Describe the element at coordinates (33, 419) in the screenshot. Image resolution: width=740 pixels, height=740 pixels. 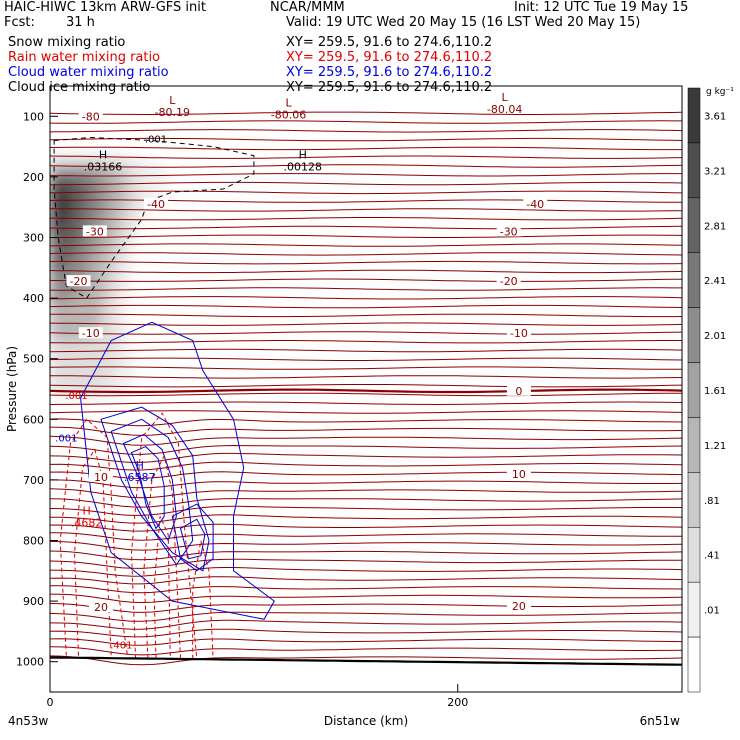
I see `y-tick-label: 600` at that location.